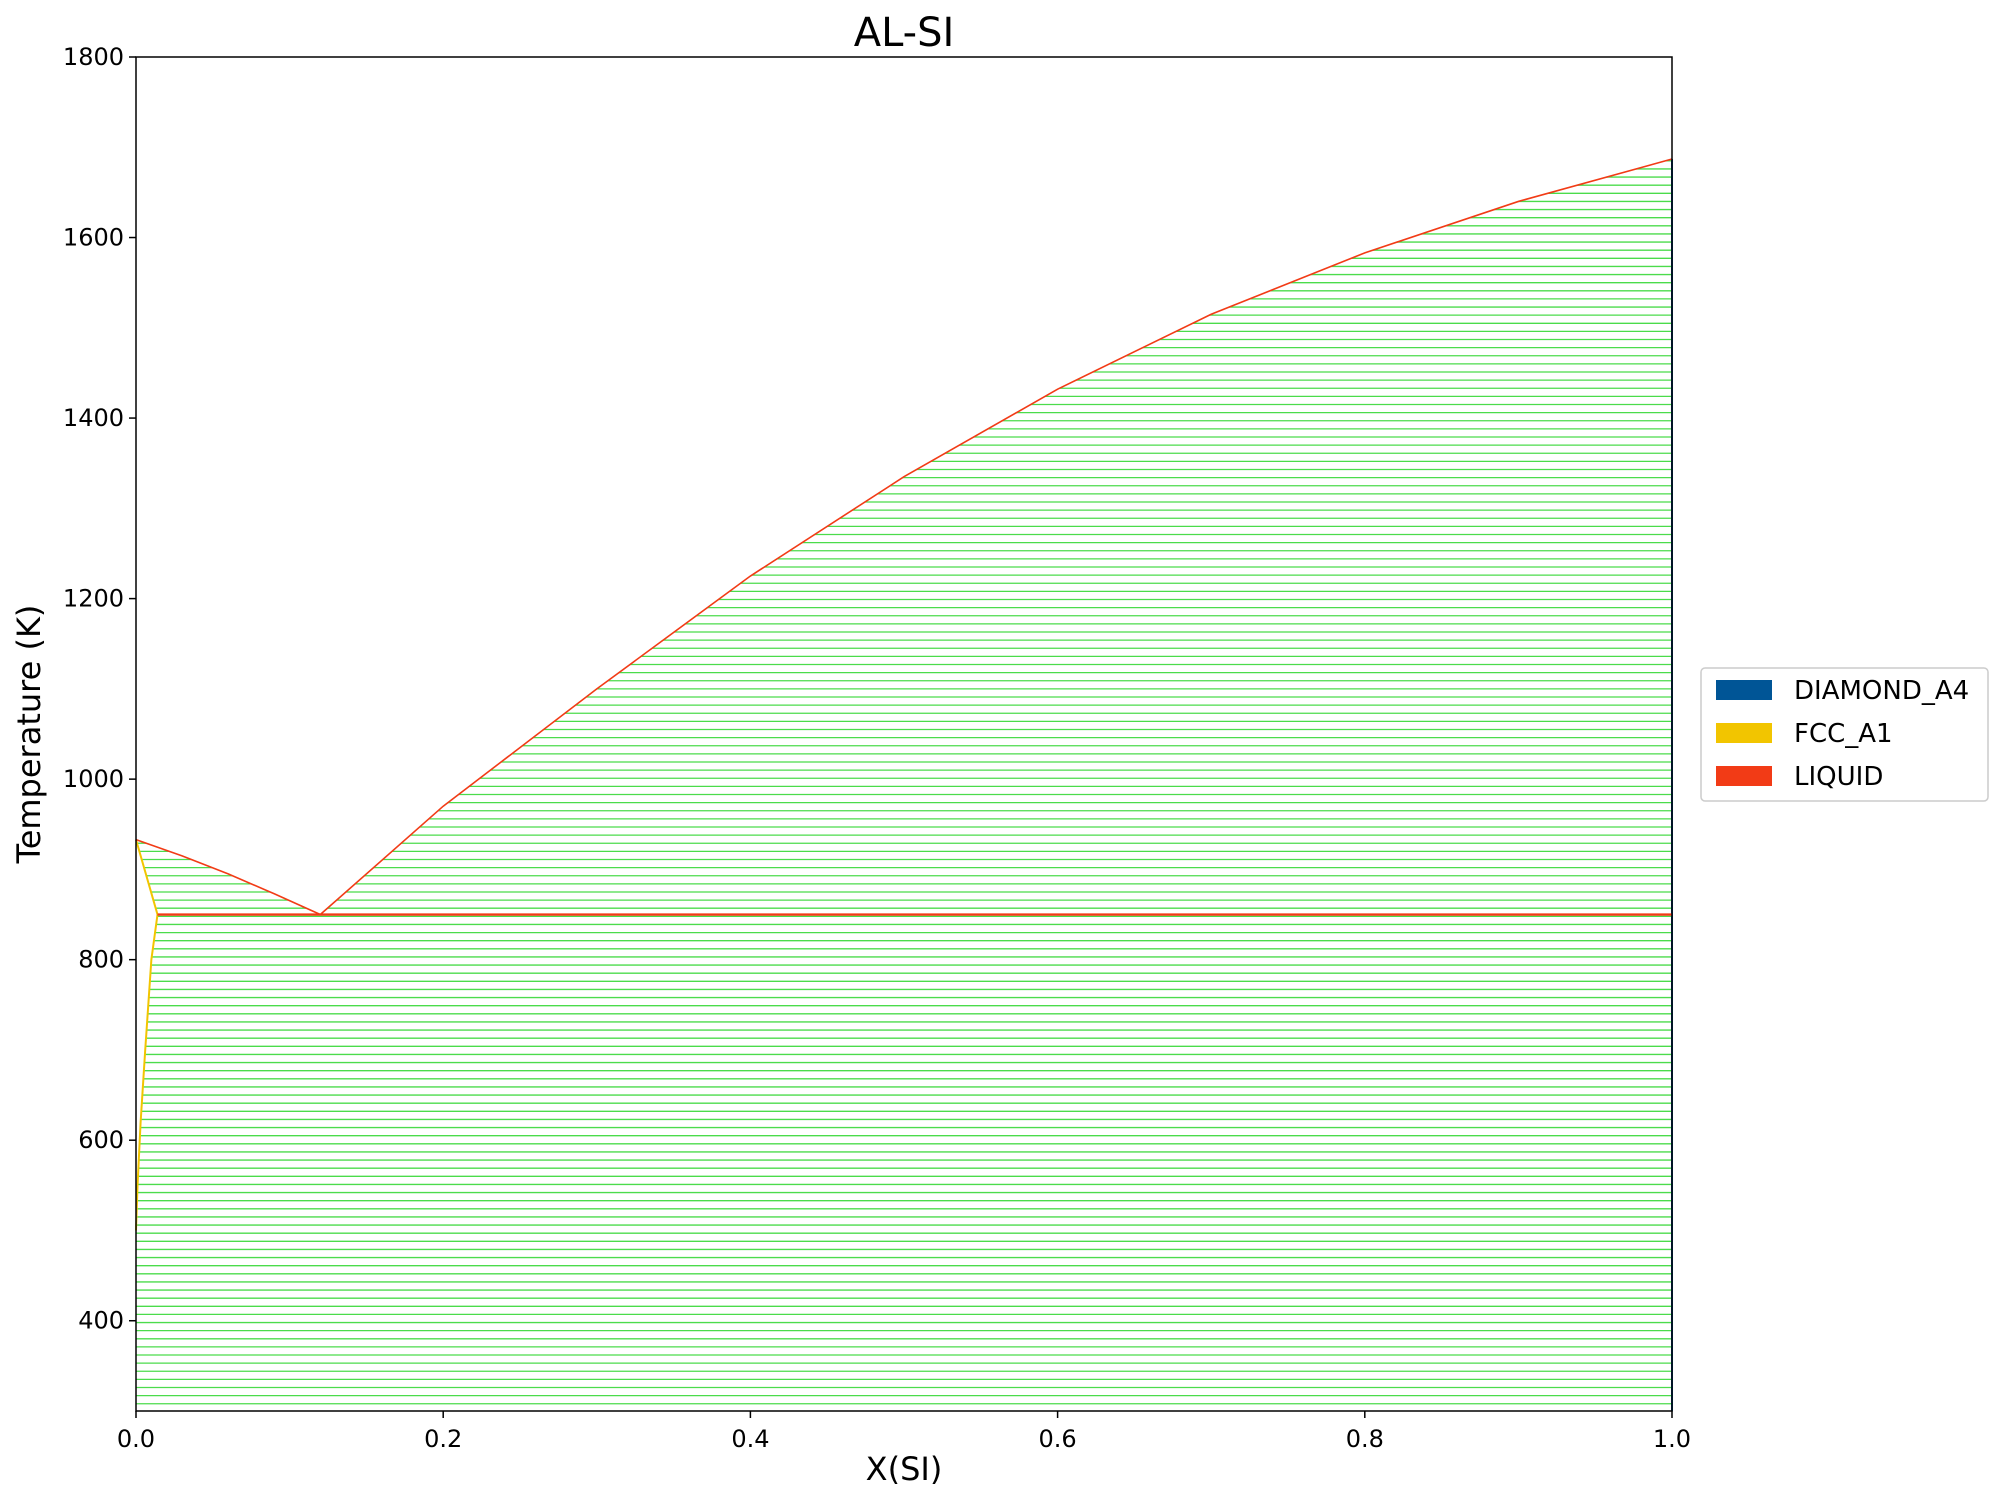  What do you see at coordinates (99, 689) in the screenshot?
I see `y-axis-ticks: 400 600 800 1000 1200 1400 1600 1800` at bounding box center [99, 689].